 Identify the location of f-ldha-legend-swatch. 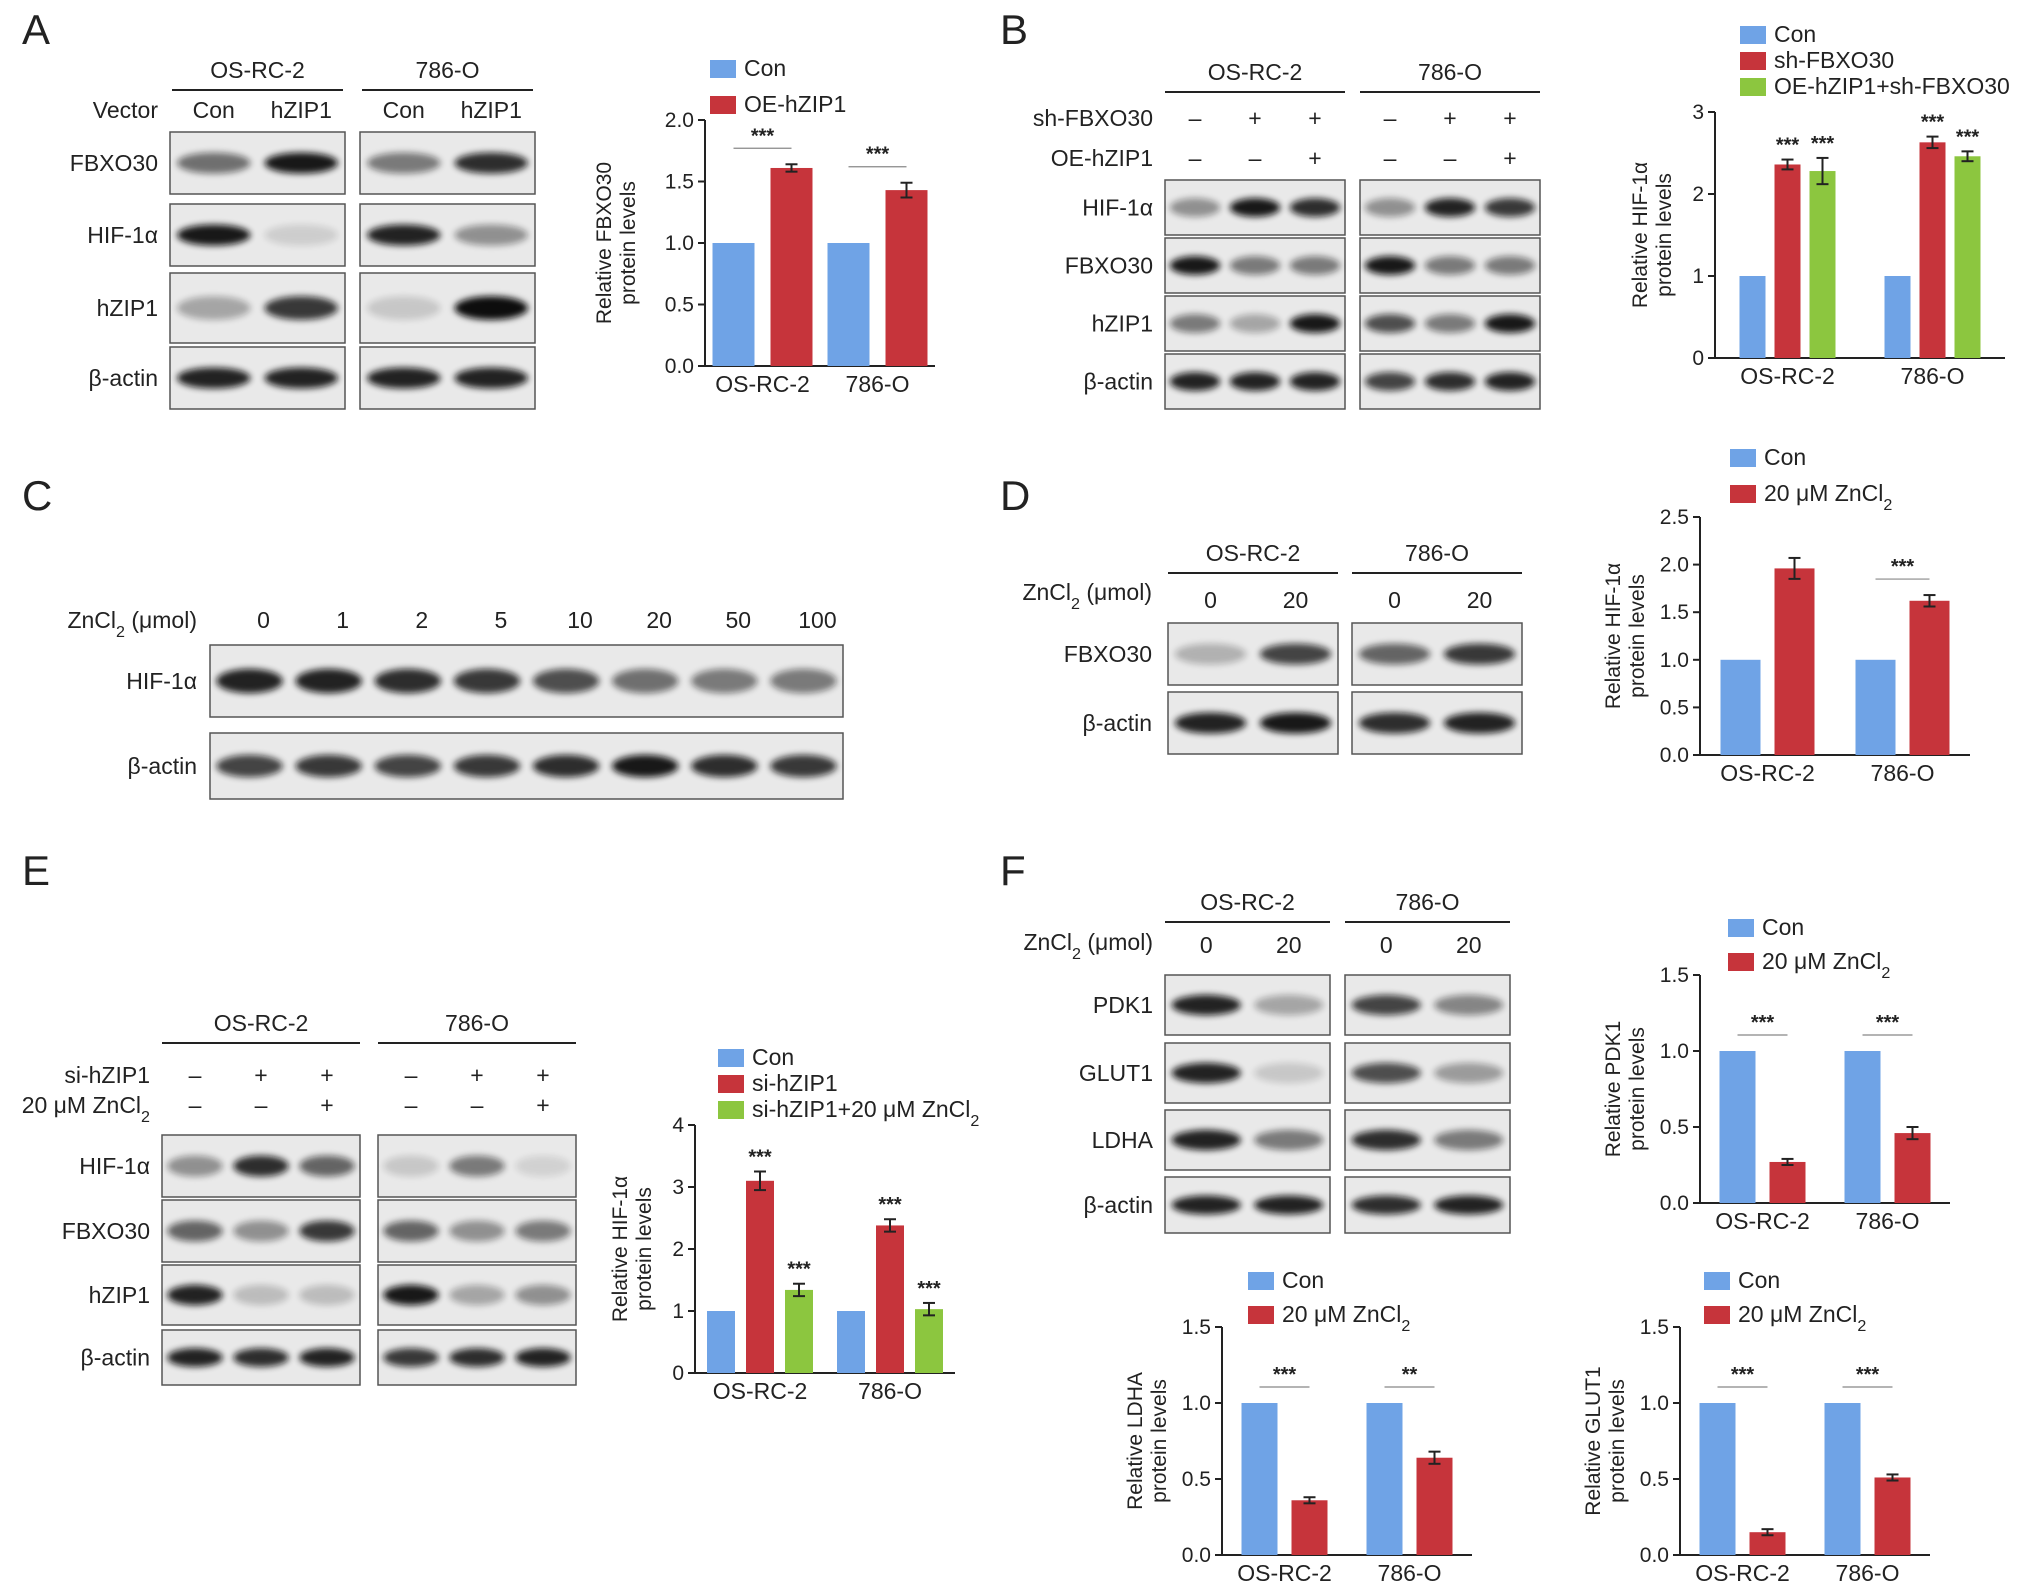
(1261, 1281).